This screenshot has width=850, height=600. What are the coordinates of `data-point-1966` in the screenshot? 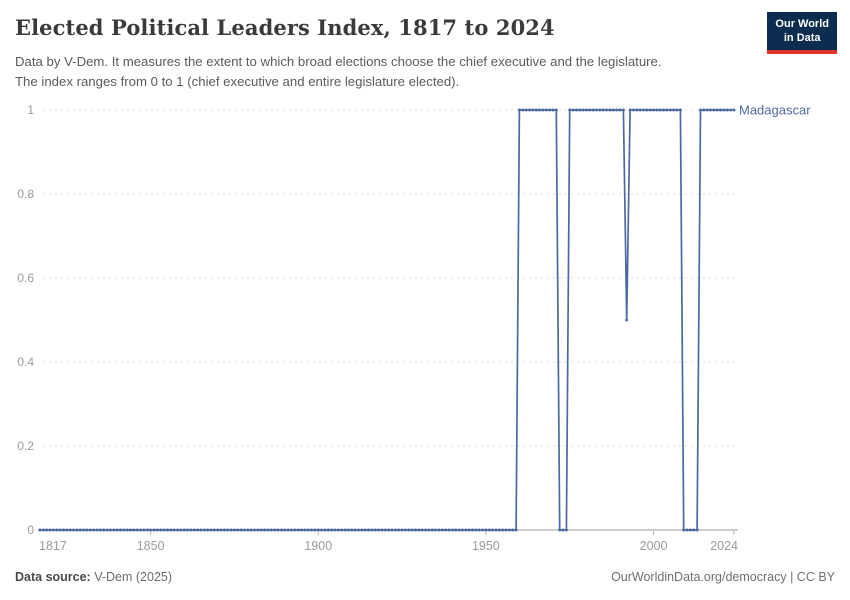 It's located at (539, 110).